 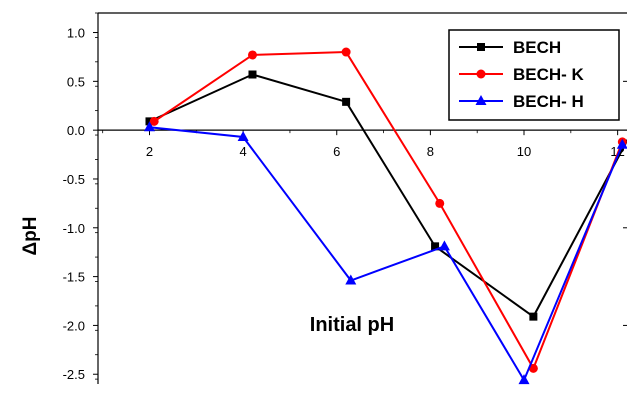 I want to click on x-tick-label: 6, so click(x=336, y=151).